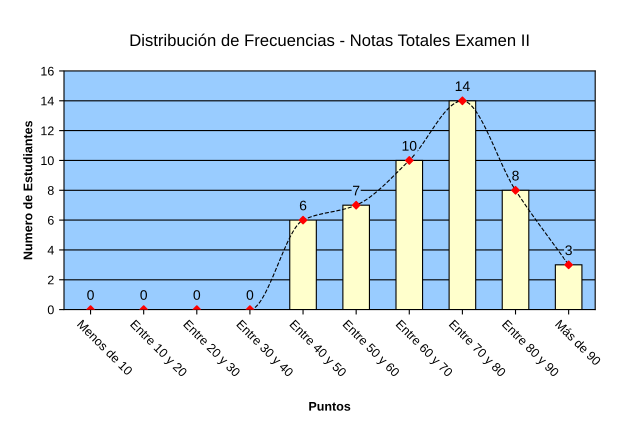  What do you see at coordinates (51, 309) in the screenshot?
I see `y-tick-label: 0` at bounding box center [51, 309].